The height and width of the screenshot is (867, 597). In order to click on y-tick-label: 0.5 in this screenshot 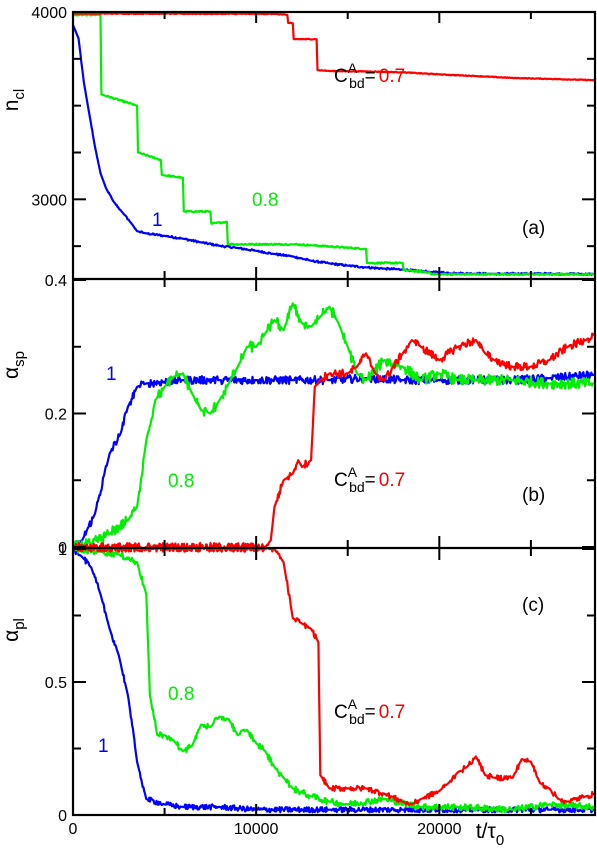, I will do `click(56, 683)`.